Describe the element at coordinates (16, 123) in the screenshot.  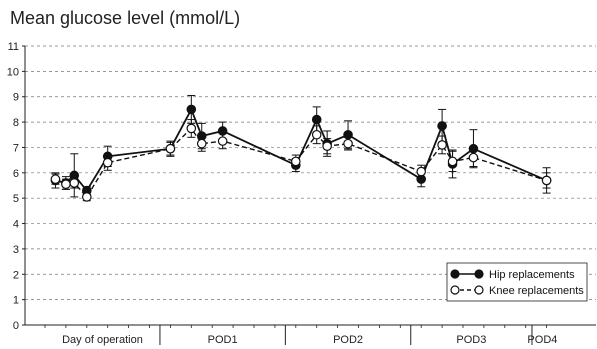
I see `y-tick-label: 8` at that location.